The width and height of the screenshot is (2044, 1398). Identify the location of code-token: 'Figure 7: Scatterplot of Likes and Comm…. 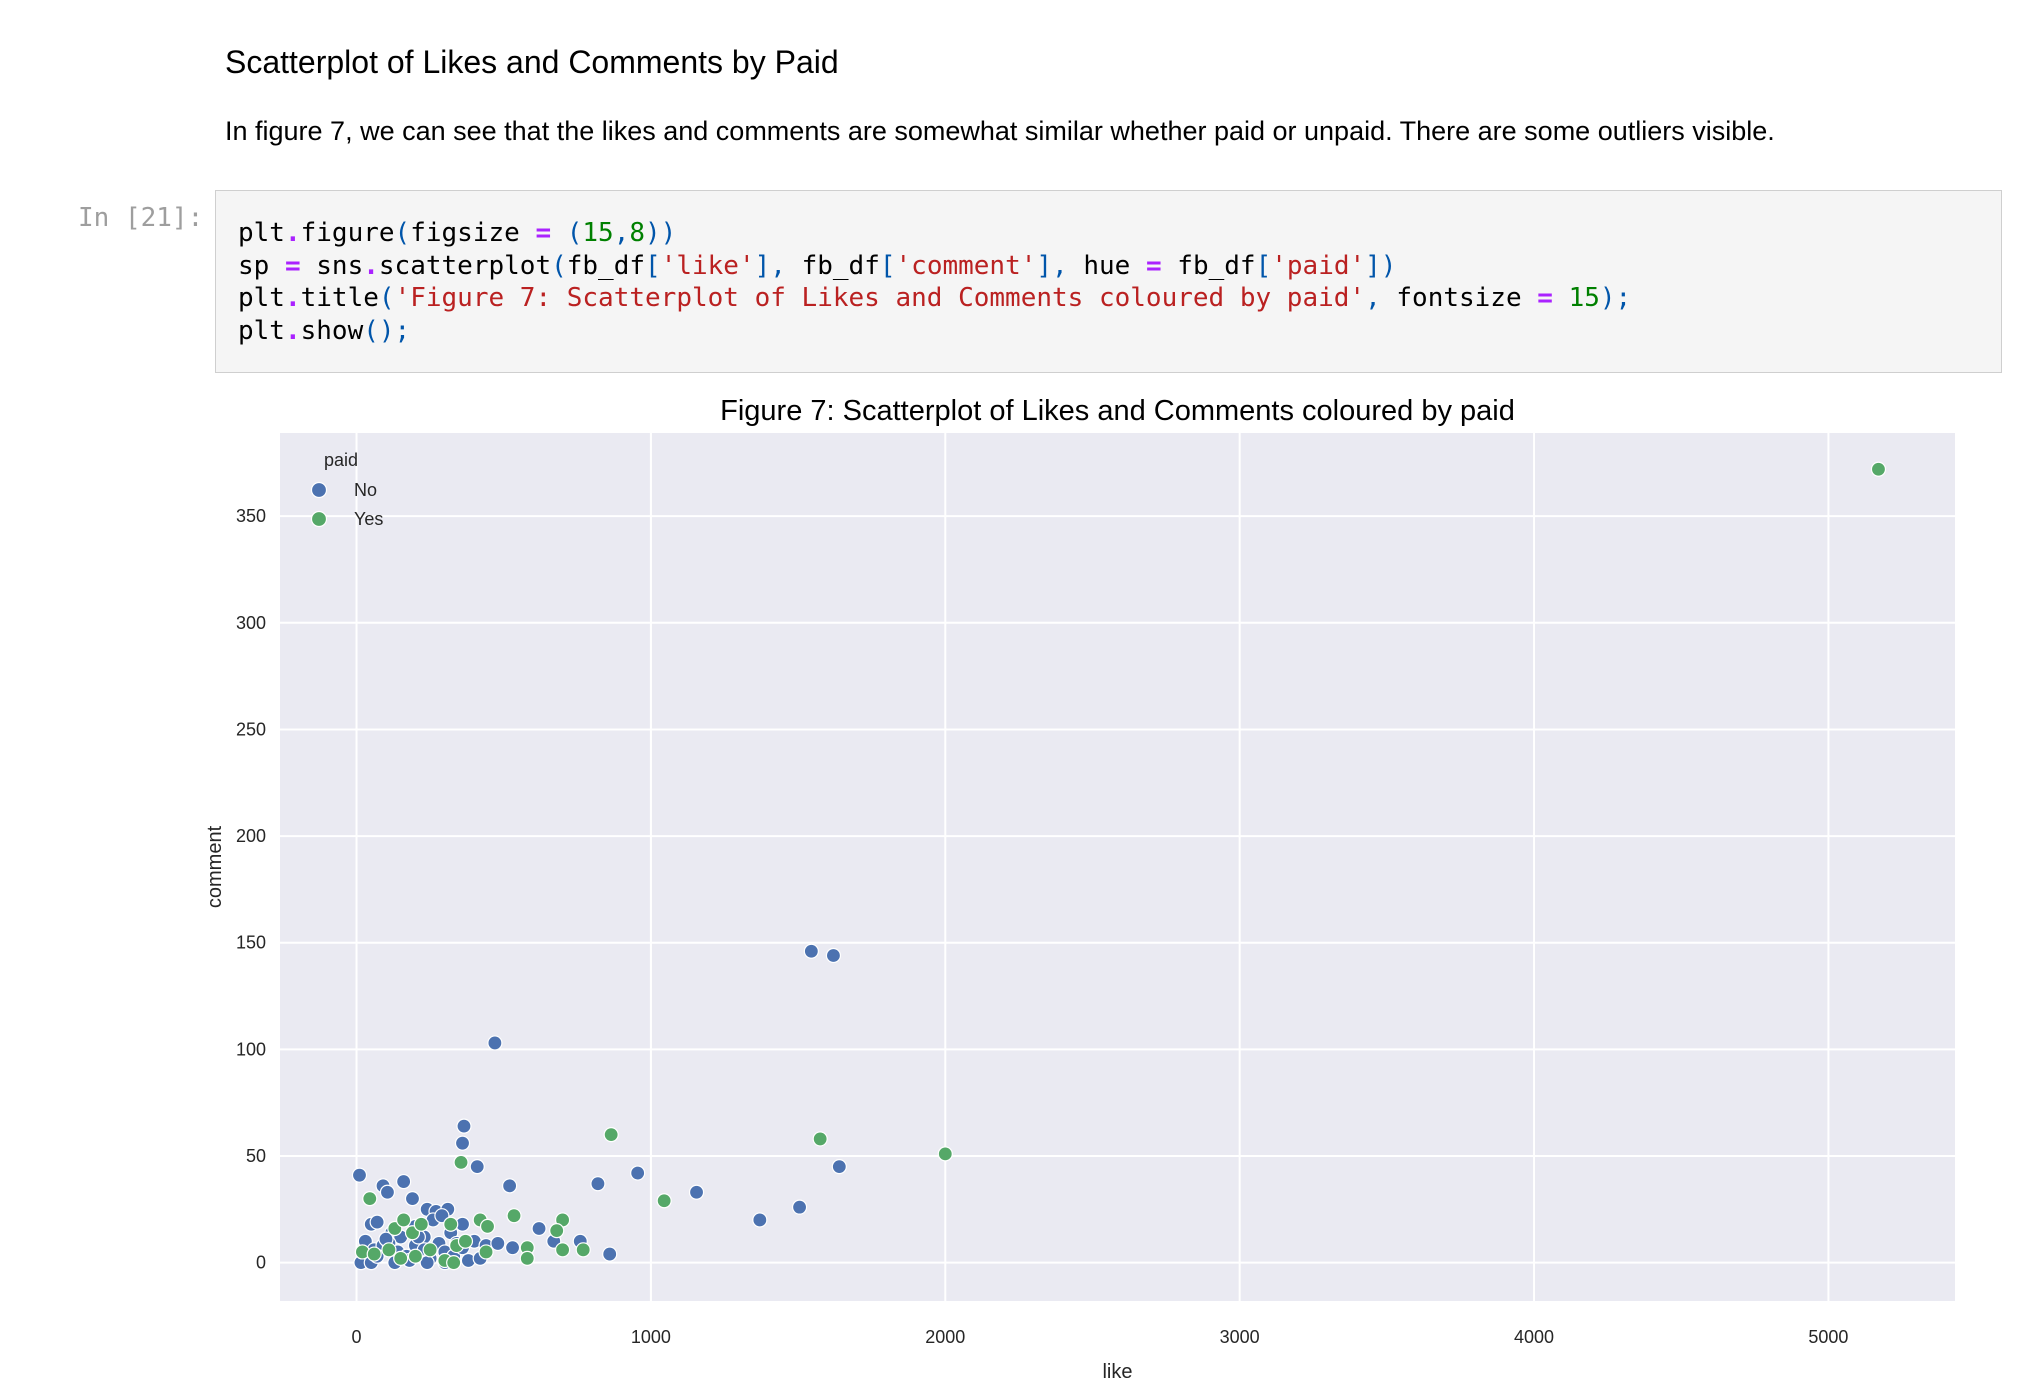
(880, 298).